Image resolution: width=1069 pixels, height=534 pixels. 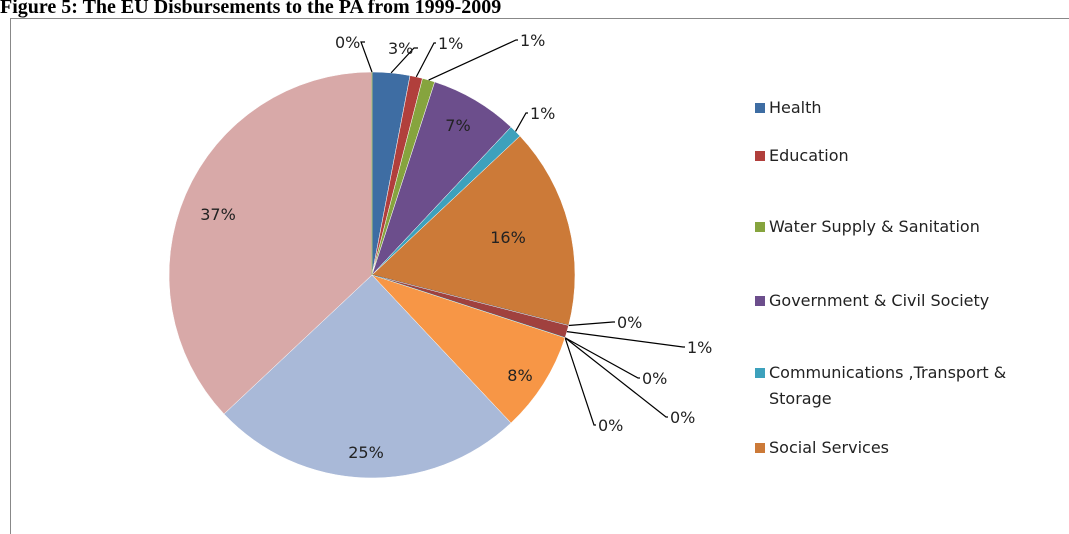 I want to click on legend-entry: Communications ,Transport & Storage, so click(x=889, y=386).